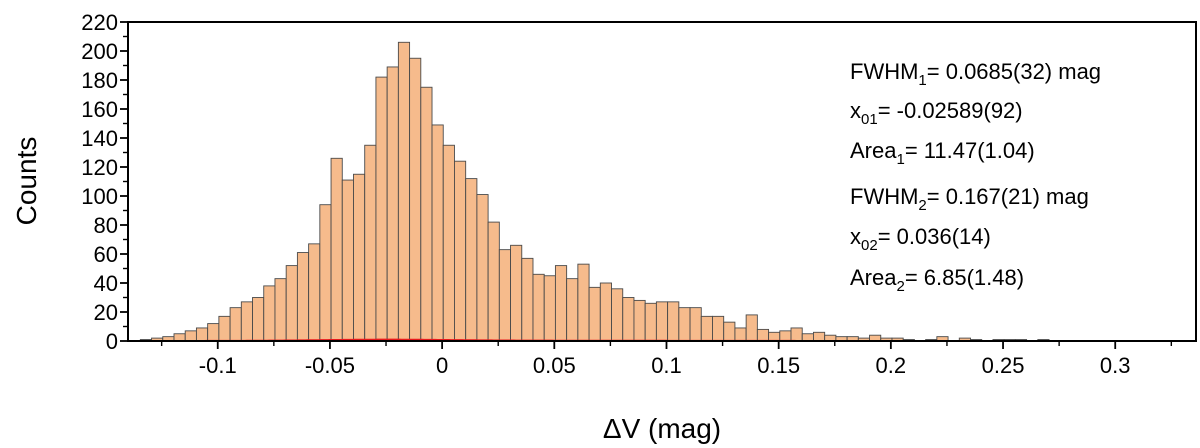  Describe the element at coordinates (99, 51) in the screenshot. I see `y-tick-label: 200` at that location.